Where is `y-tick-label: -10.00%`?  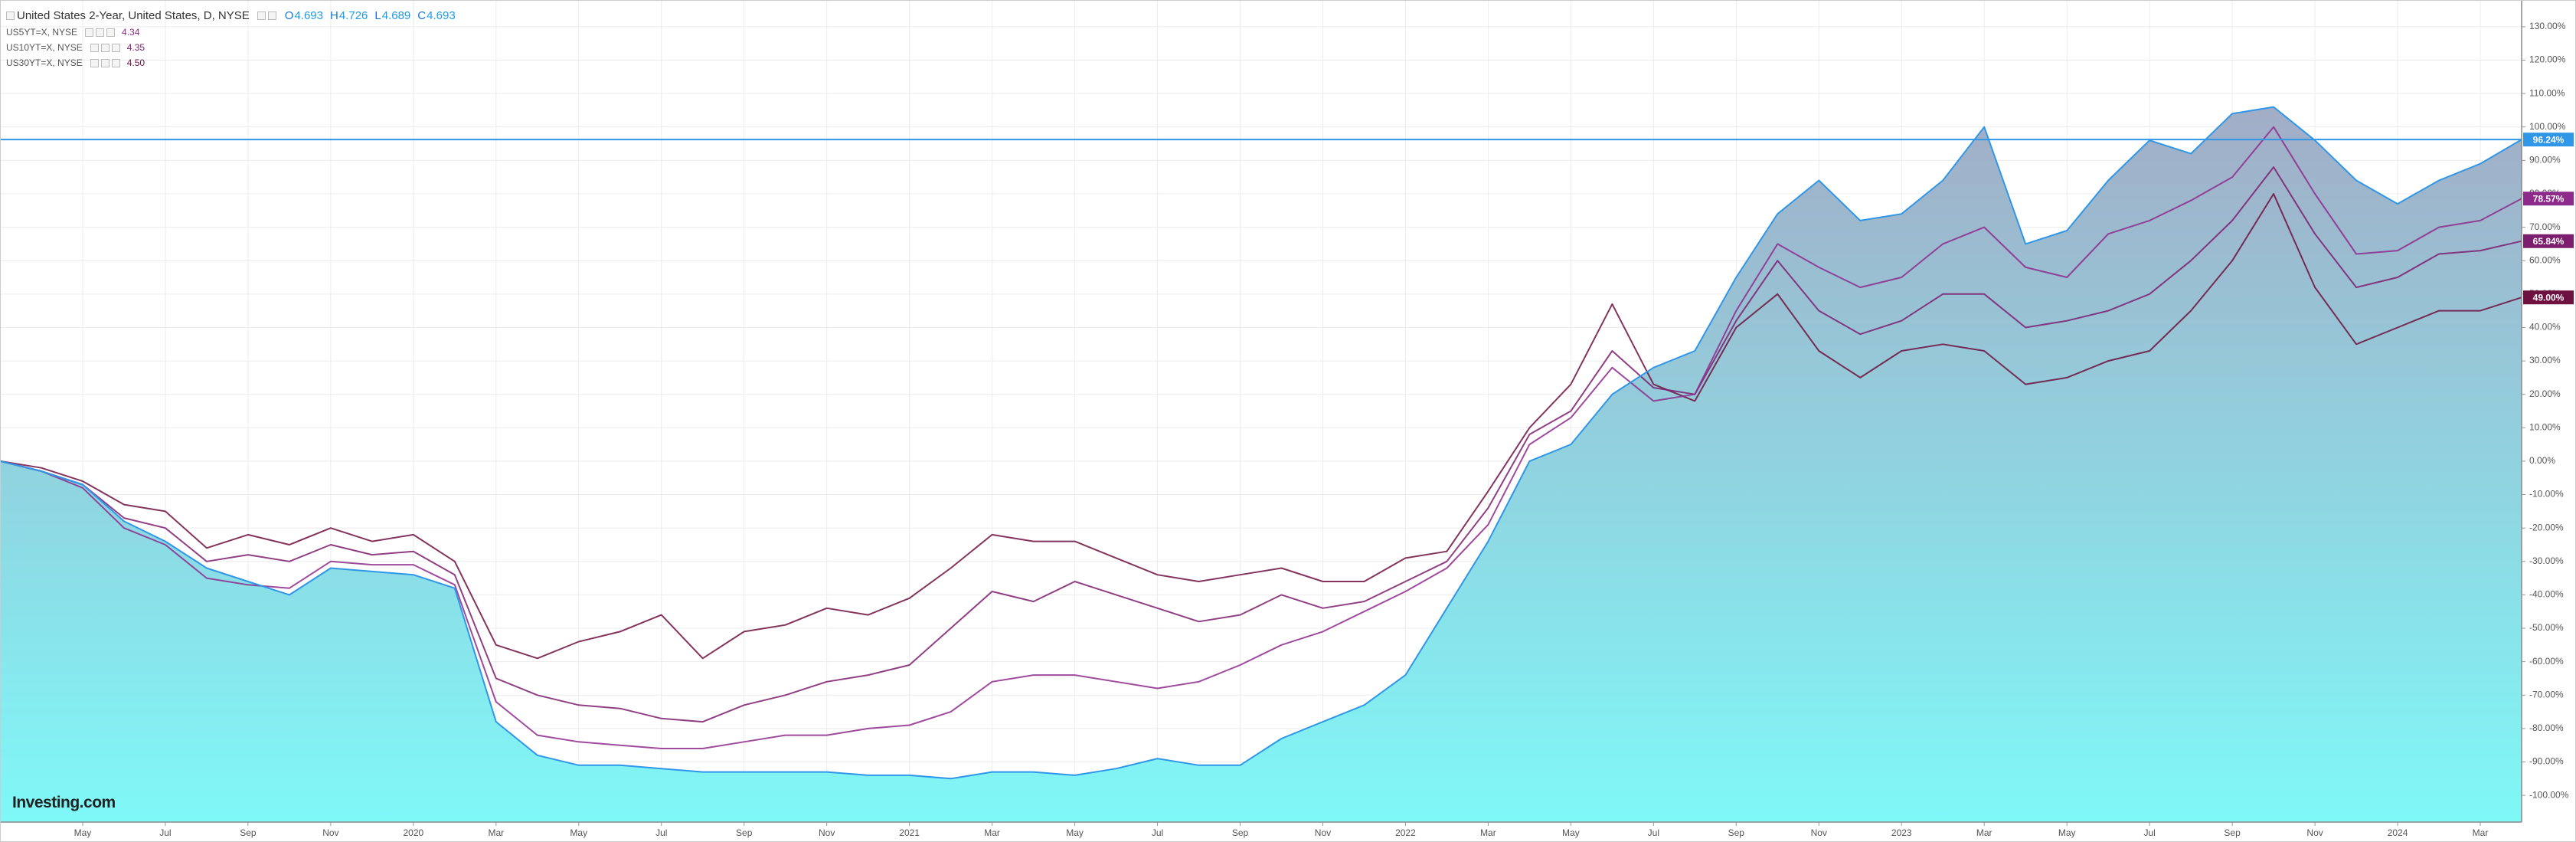
y-tick-label: -10.00% is located at coordinates (2546, 494).